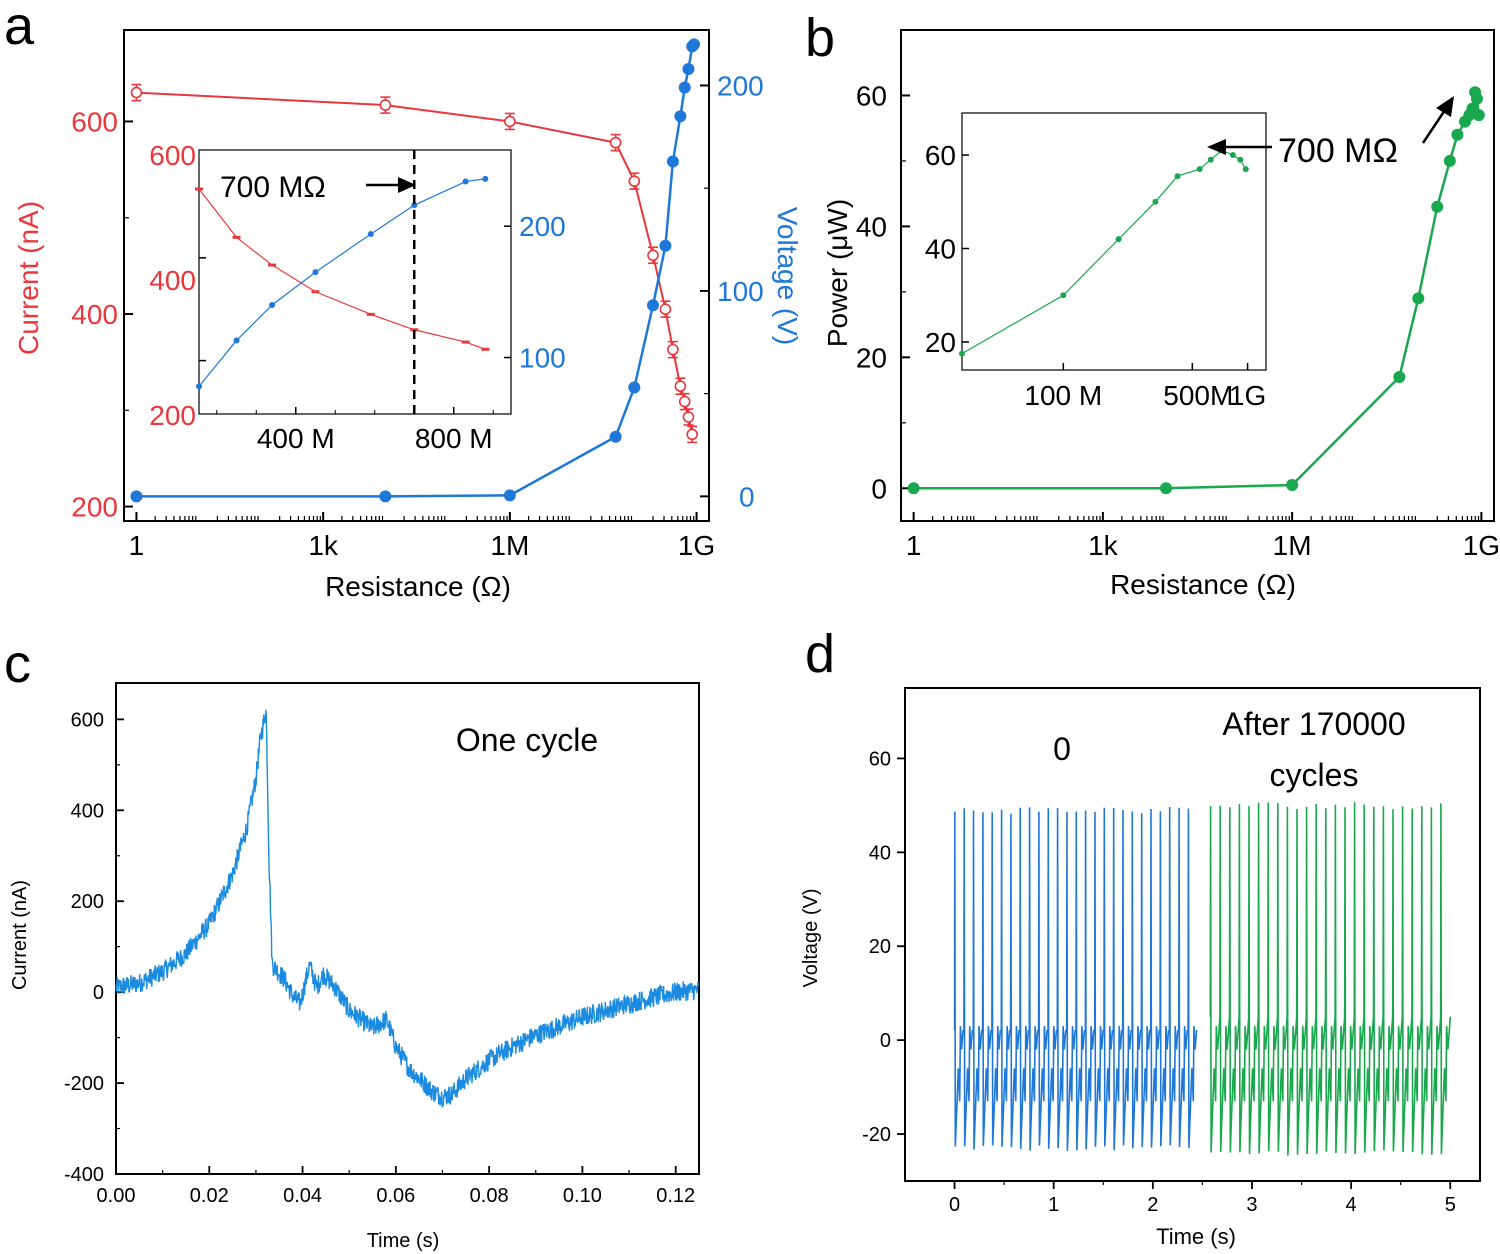 The image size is (1500, 1254). I want to click on panel-a-inset-series, so click(342, 282).